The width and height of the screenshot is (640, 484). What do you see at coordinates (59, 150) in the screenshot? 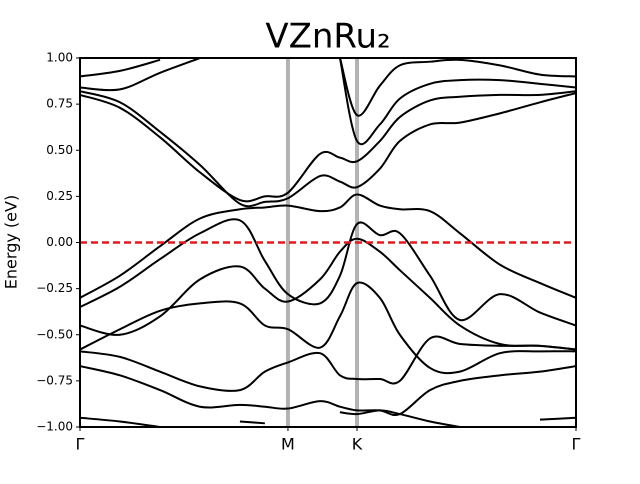
I see `y-tick-label: 0.50` at bounding box center [59, 150].